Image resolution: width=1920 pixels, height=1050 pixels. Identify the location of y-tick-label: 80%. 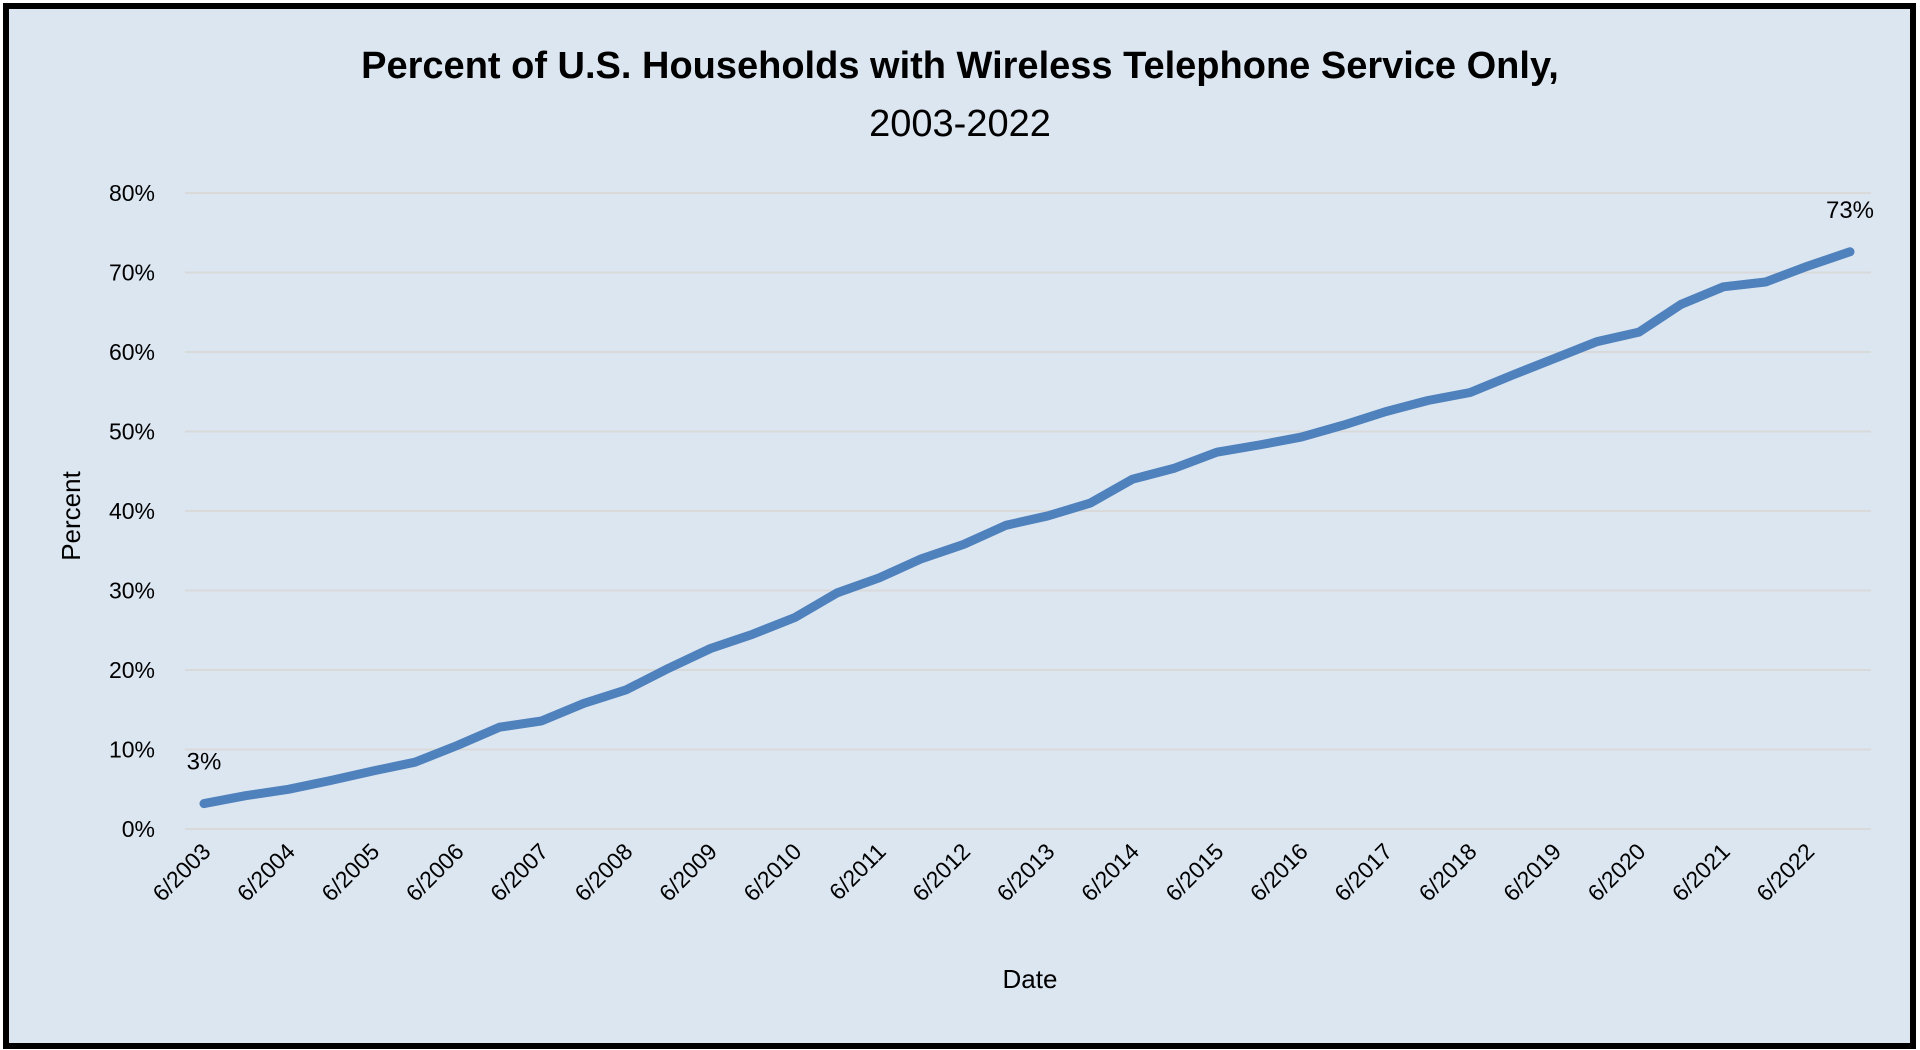
(132, 193).